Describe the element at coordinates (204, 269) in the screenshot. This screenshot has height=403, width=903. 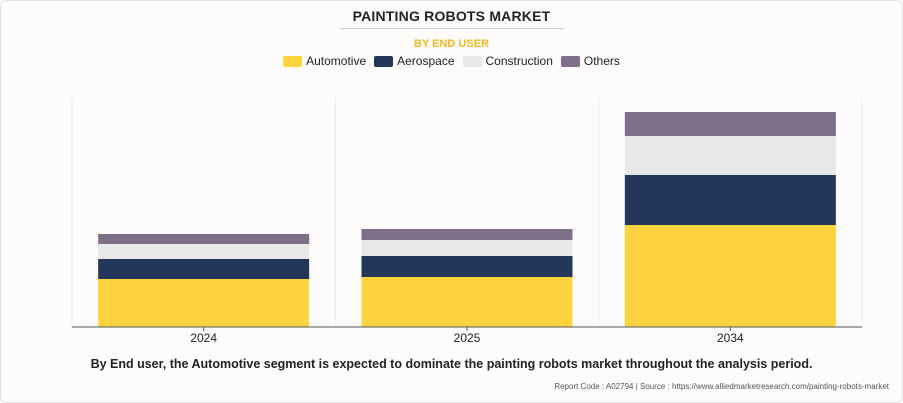
I see `bar-aerospace-2024` at that location.